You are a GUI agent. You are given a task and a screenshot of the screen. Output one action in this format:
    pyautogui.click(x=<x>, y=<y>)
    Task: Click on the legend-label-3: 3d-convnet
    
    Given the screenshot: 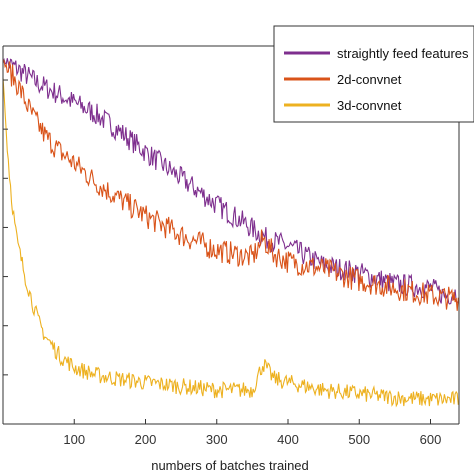 What is the action you would take?
    pyautogui.click(x=369, y=105)
    